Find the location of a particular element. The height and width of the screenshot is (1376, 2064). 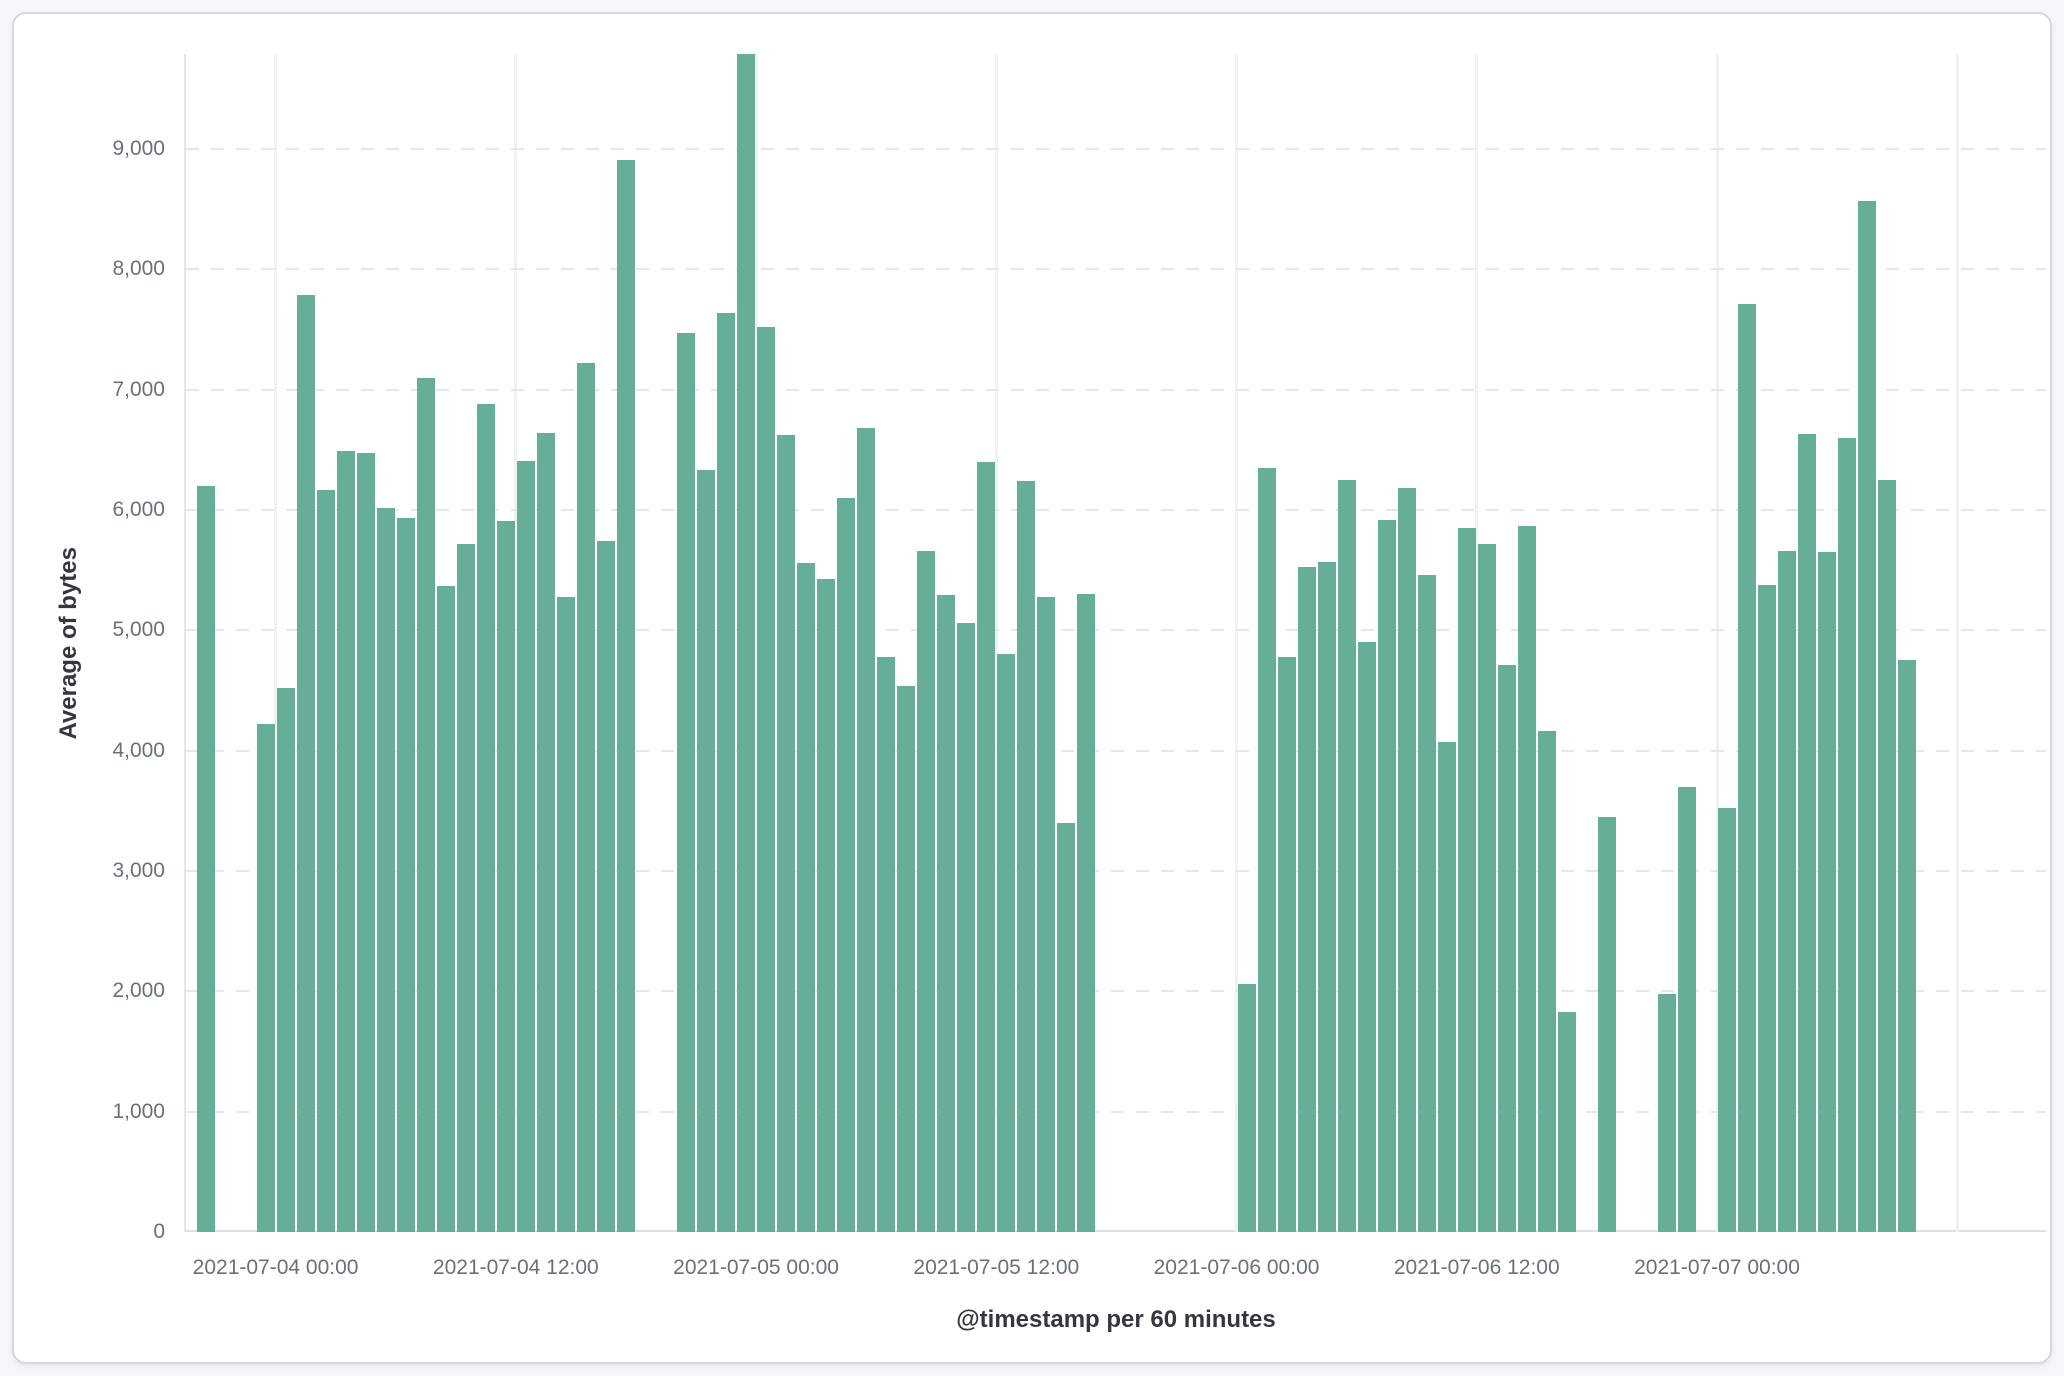

y-tick-label: 0 is located at coordinates (159, 1231).